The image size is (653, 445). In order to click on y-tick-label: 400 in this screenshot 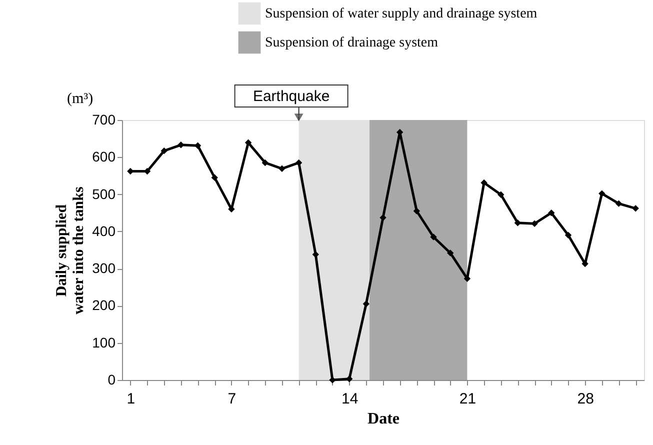, I will do `click(104, 230)`.